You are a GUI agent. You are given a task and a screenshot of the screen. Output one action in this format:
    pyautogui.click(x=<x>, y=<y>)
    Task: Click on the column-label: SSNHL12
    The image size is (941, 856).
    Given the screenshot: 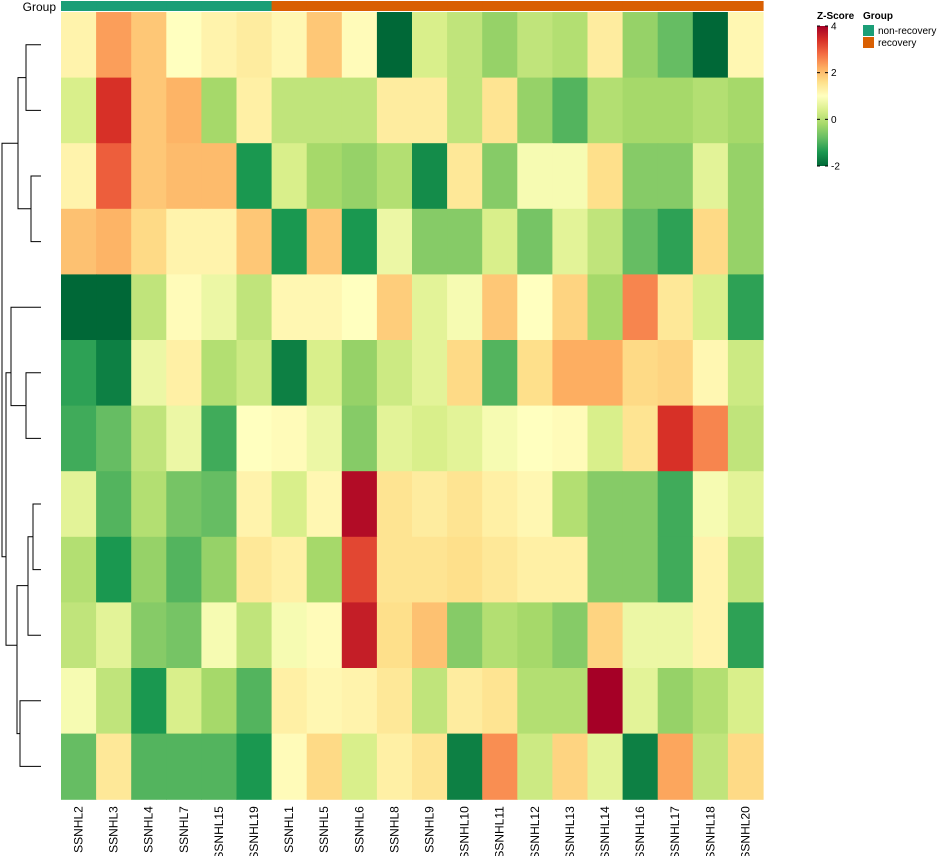 What is the action you would take?
    pyautogui.click(x=535, y=831)
    